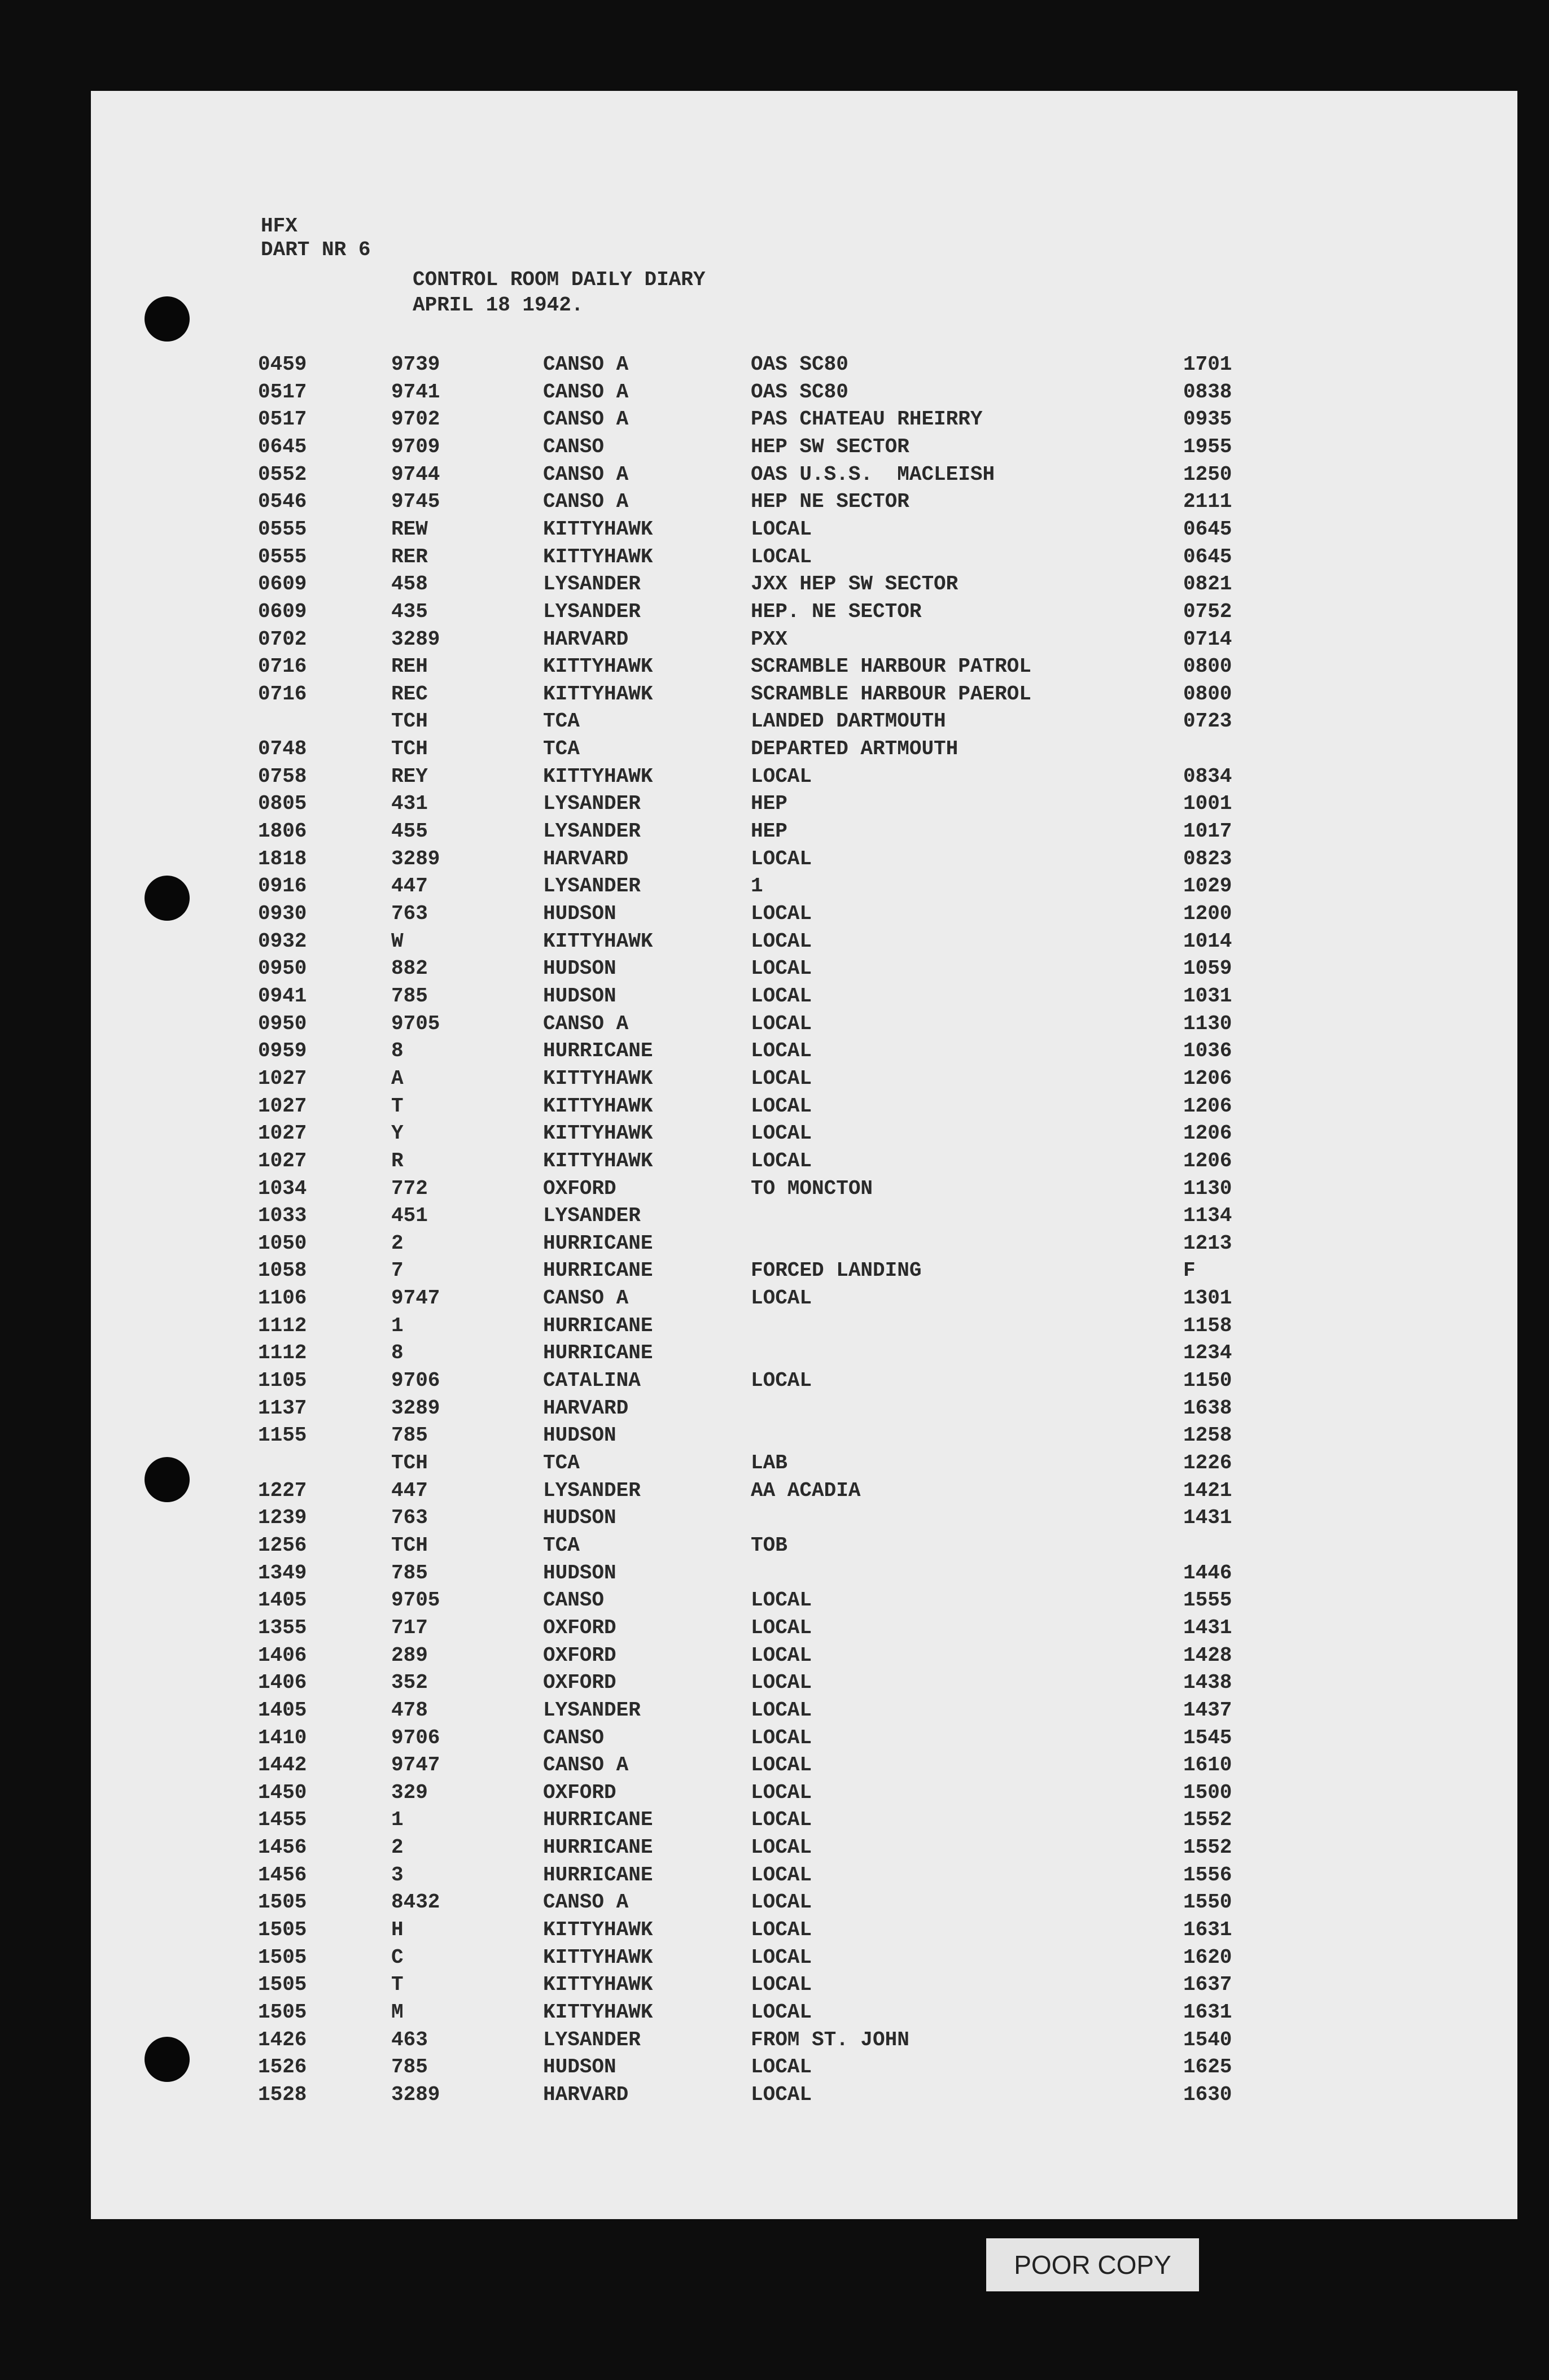  I want to click on cell-remark: AA ACADIA, so click(806, 1490).